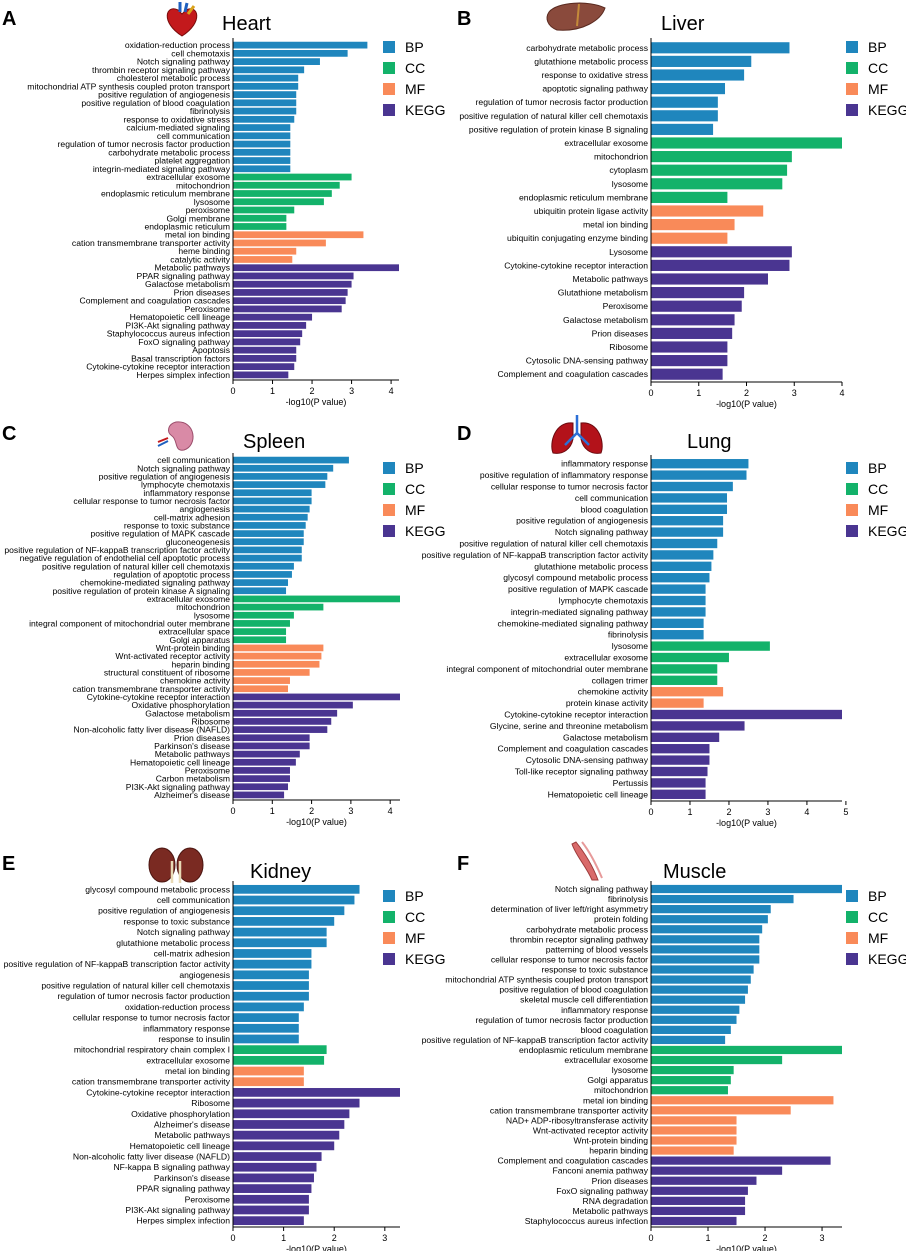  What do you see at coordinates (569, 726) in the screenshot?
I see `category-label: Glycine, serine and threonine metabolism` at bounding box center [569, 726].